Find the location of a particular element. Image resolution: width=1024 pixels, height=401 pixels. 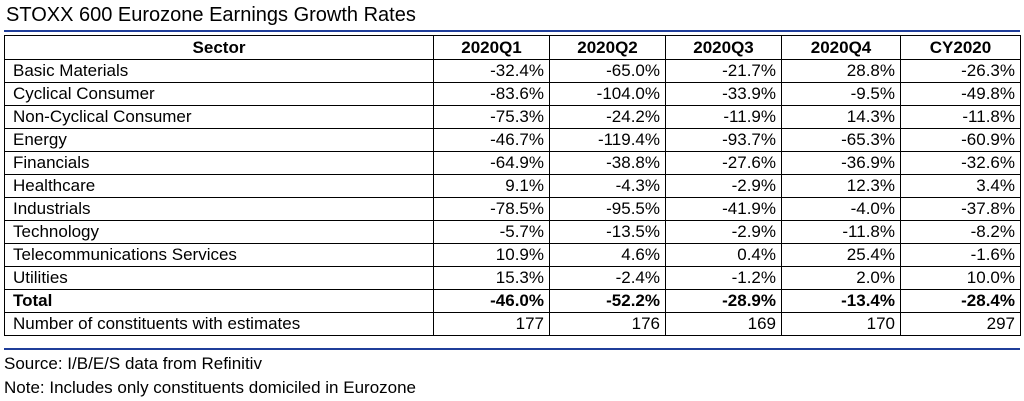

table-row: Utilities 15.3% -2.4% -1.2% 2.0% 10.0% is located at coordinates (512, 278).